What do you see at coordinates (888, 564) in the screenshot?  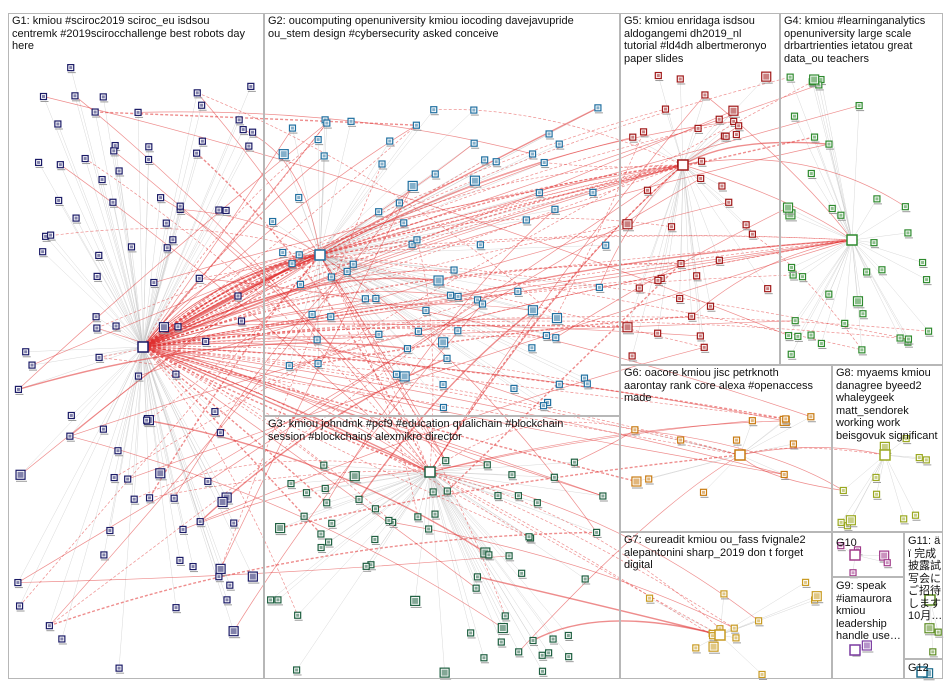 I see `node-g10` at bounding box center [888, 564].